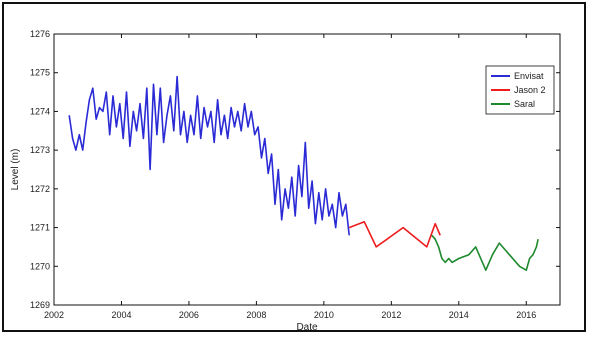 This screenshot has width=592, height=338. Describe the element at coordinates (40, 266) in the screenshot. I see `y-tick-label: 1270` at that location.